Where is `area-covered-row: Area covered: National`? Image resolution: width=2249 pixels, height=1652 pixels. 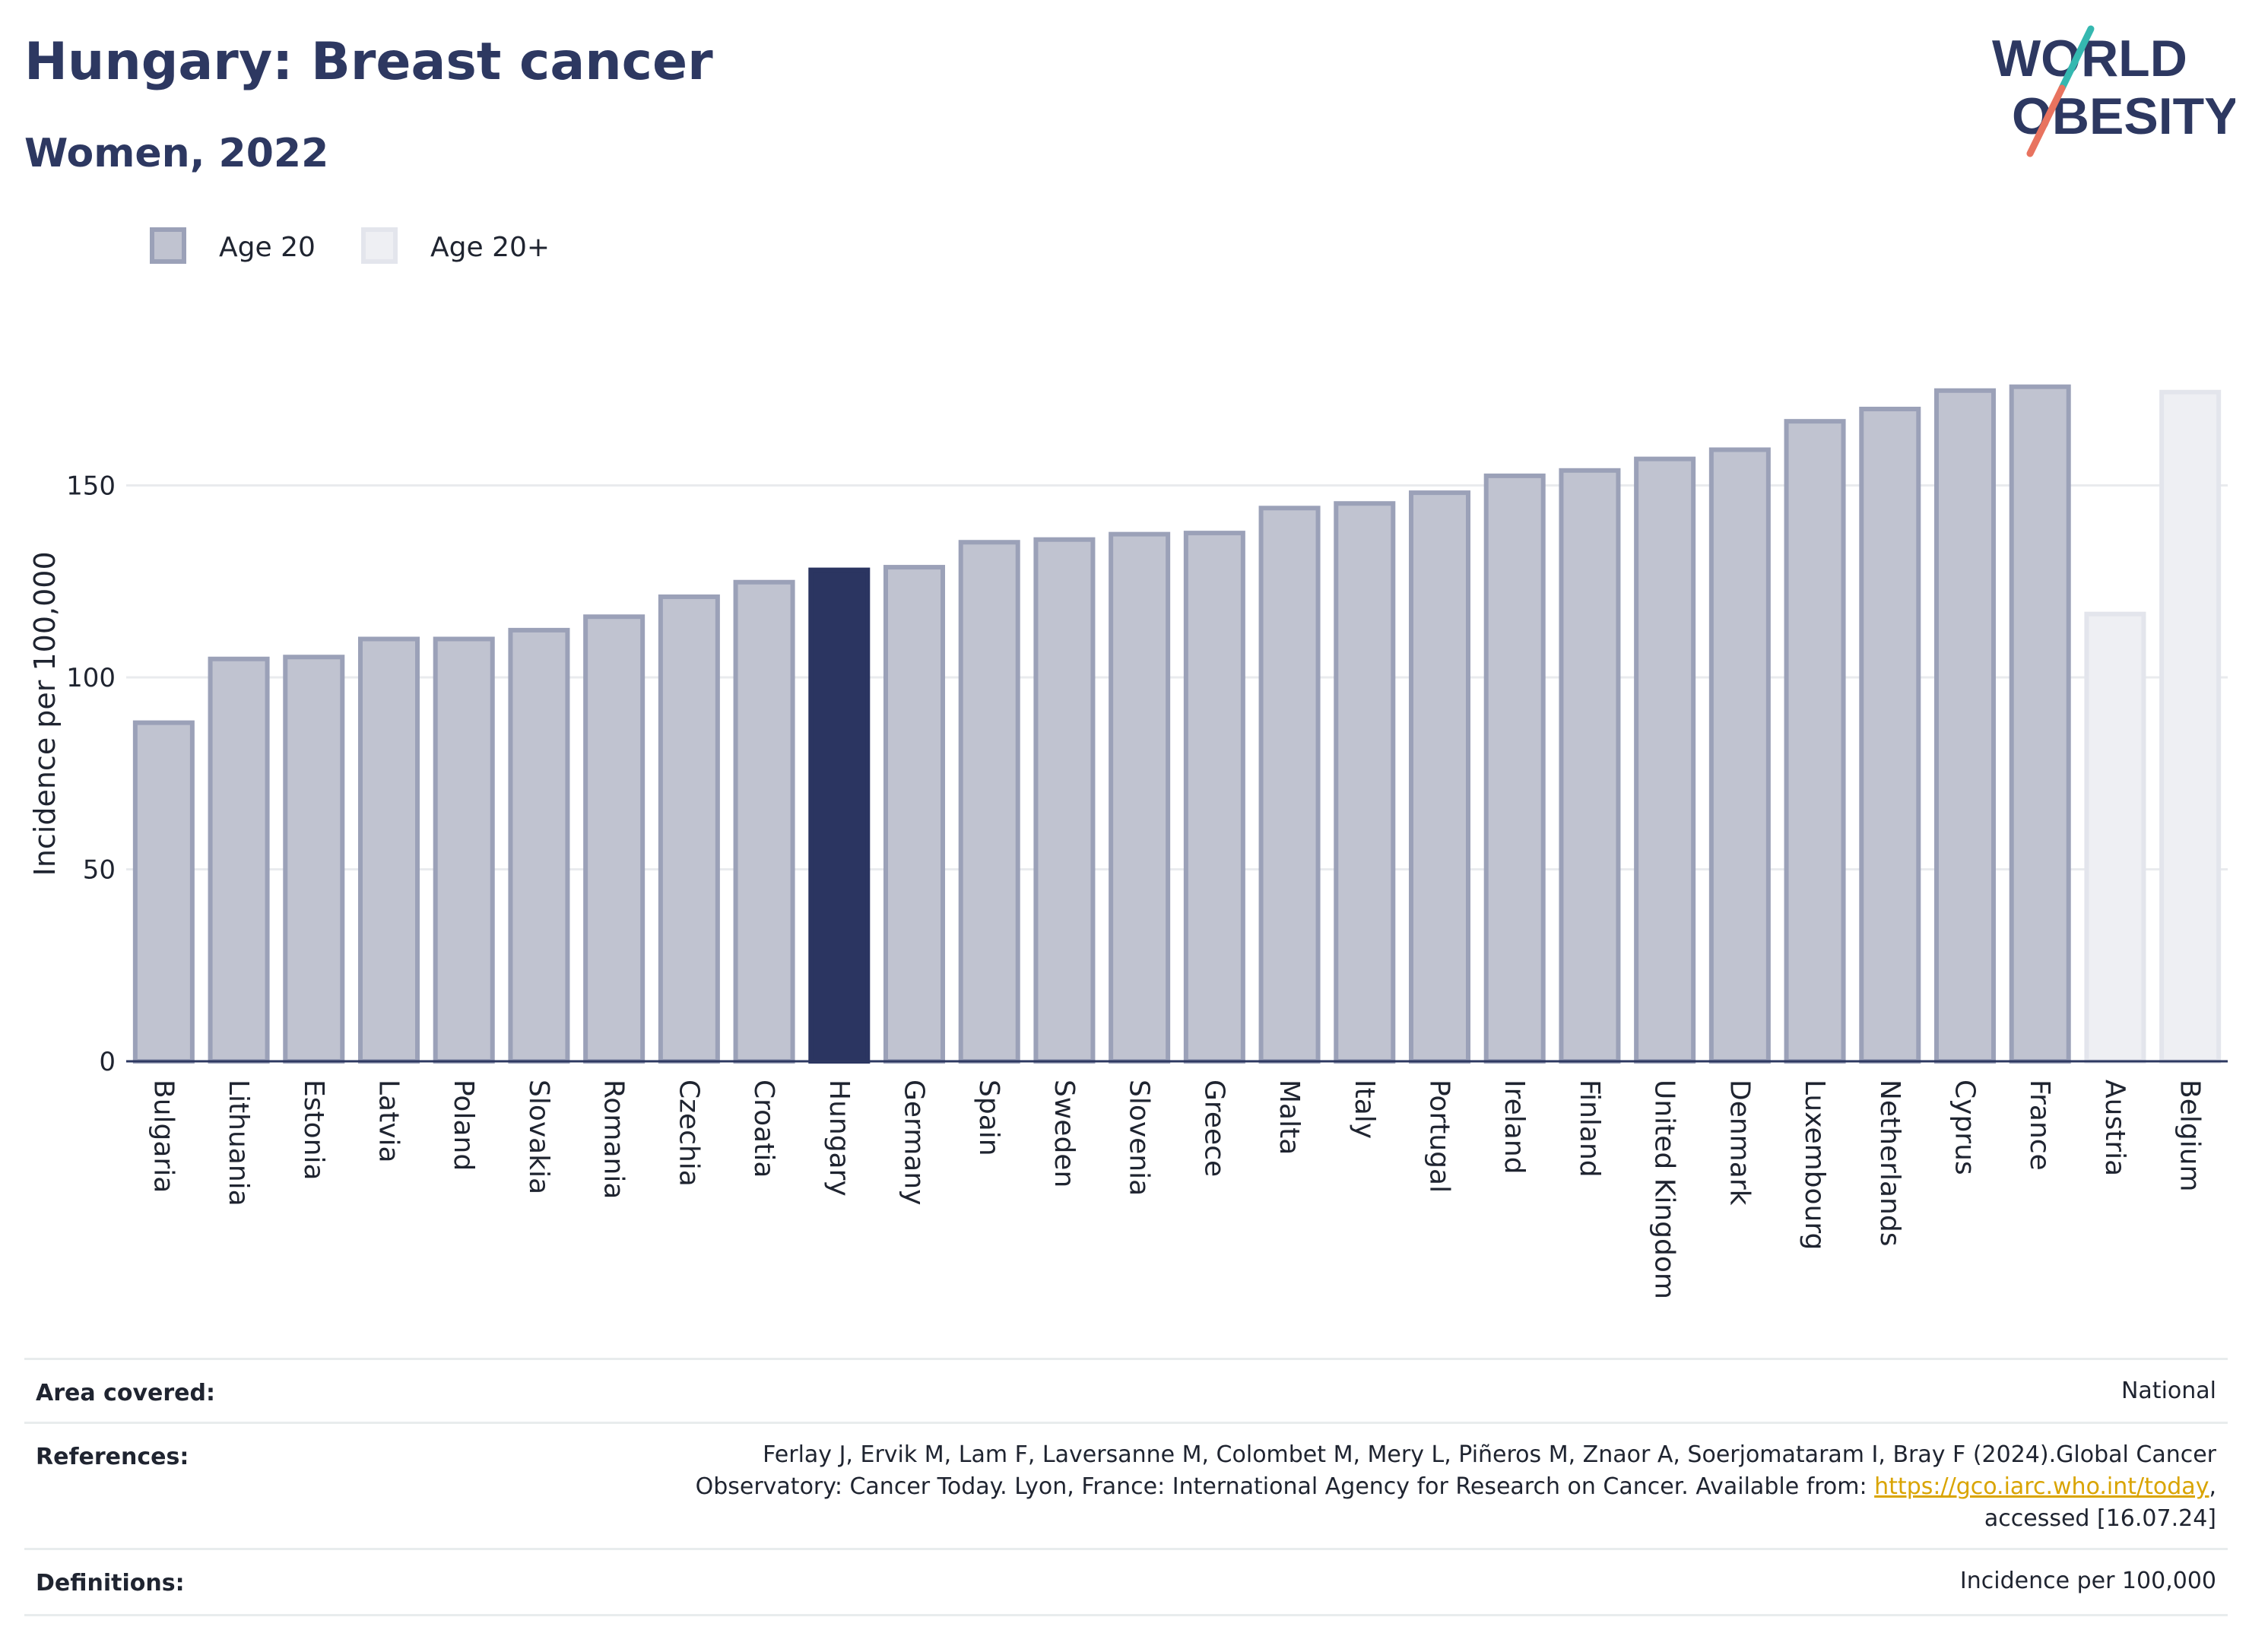 area-covered-row: Area covered: National is located at coordinates (1126, 1391).